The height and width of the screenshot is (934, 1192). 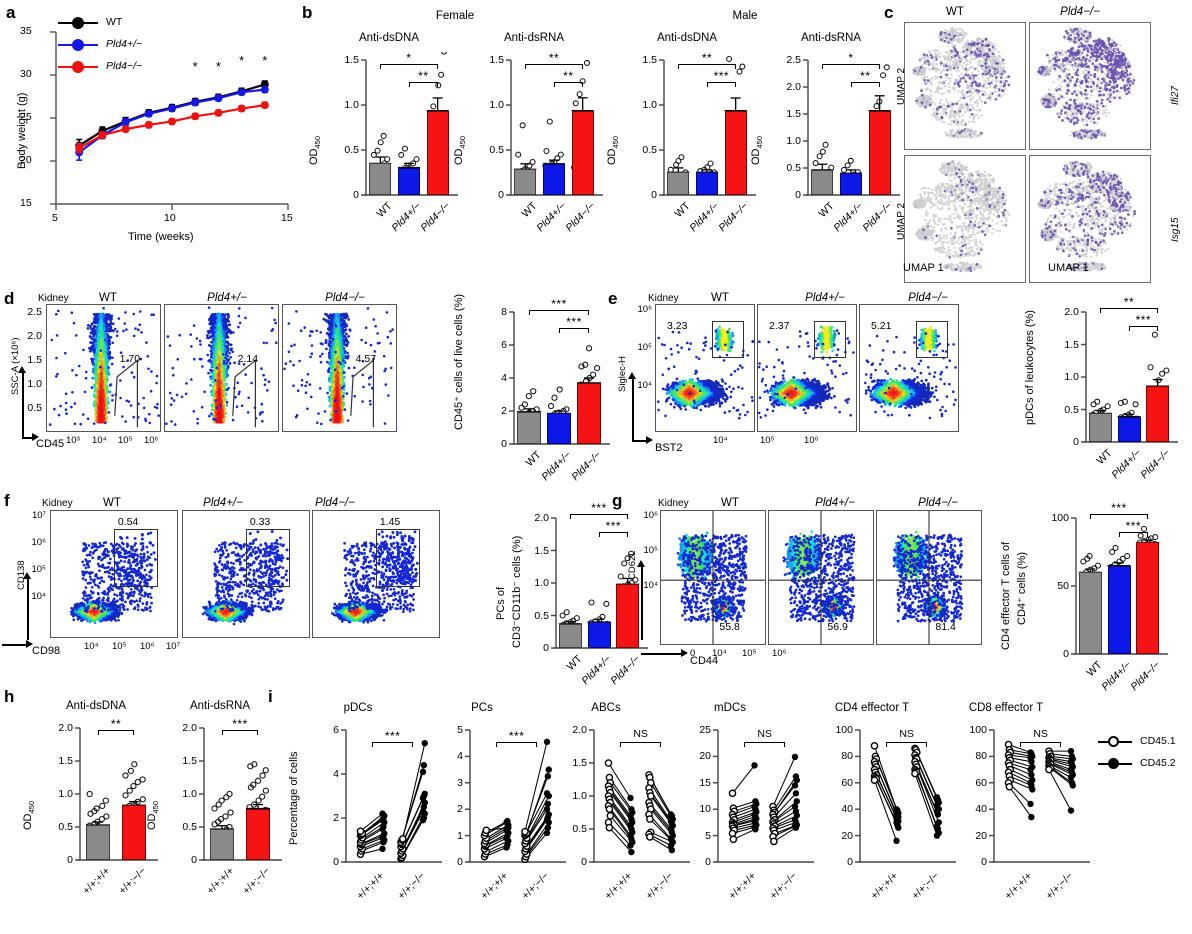 I want to click on panel-e-xtick-1: 10⁵, so click(x=767, y=440).